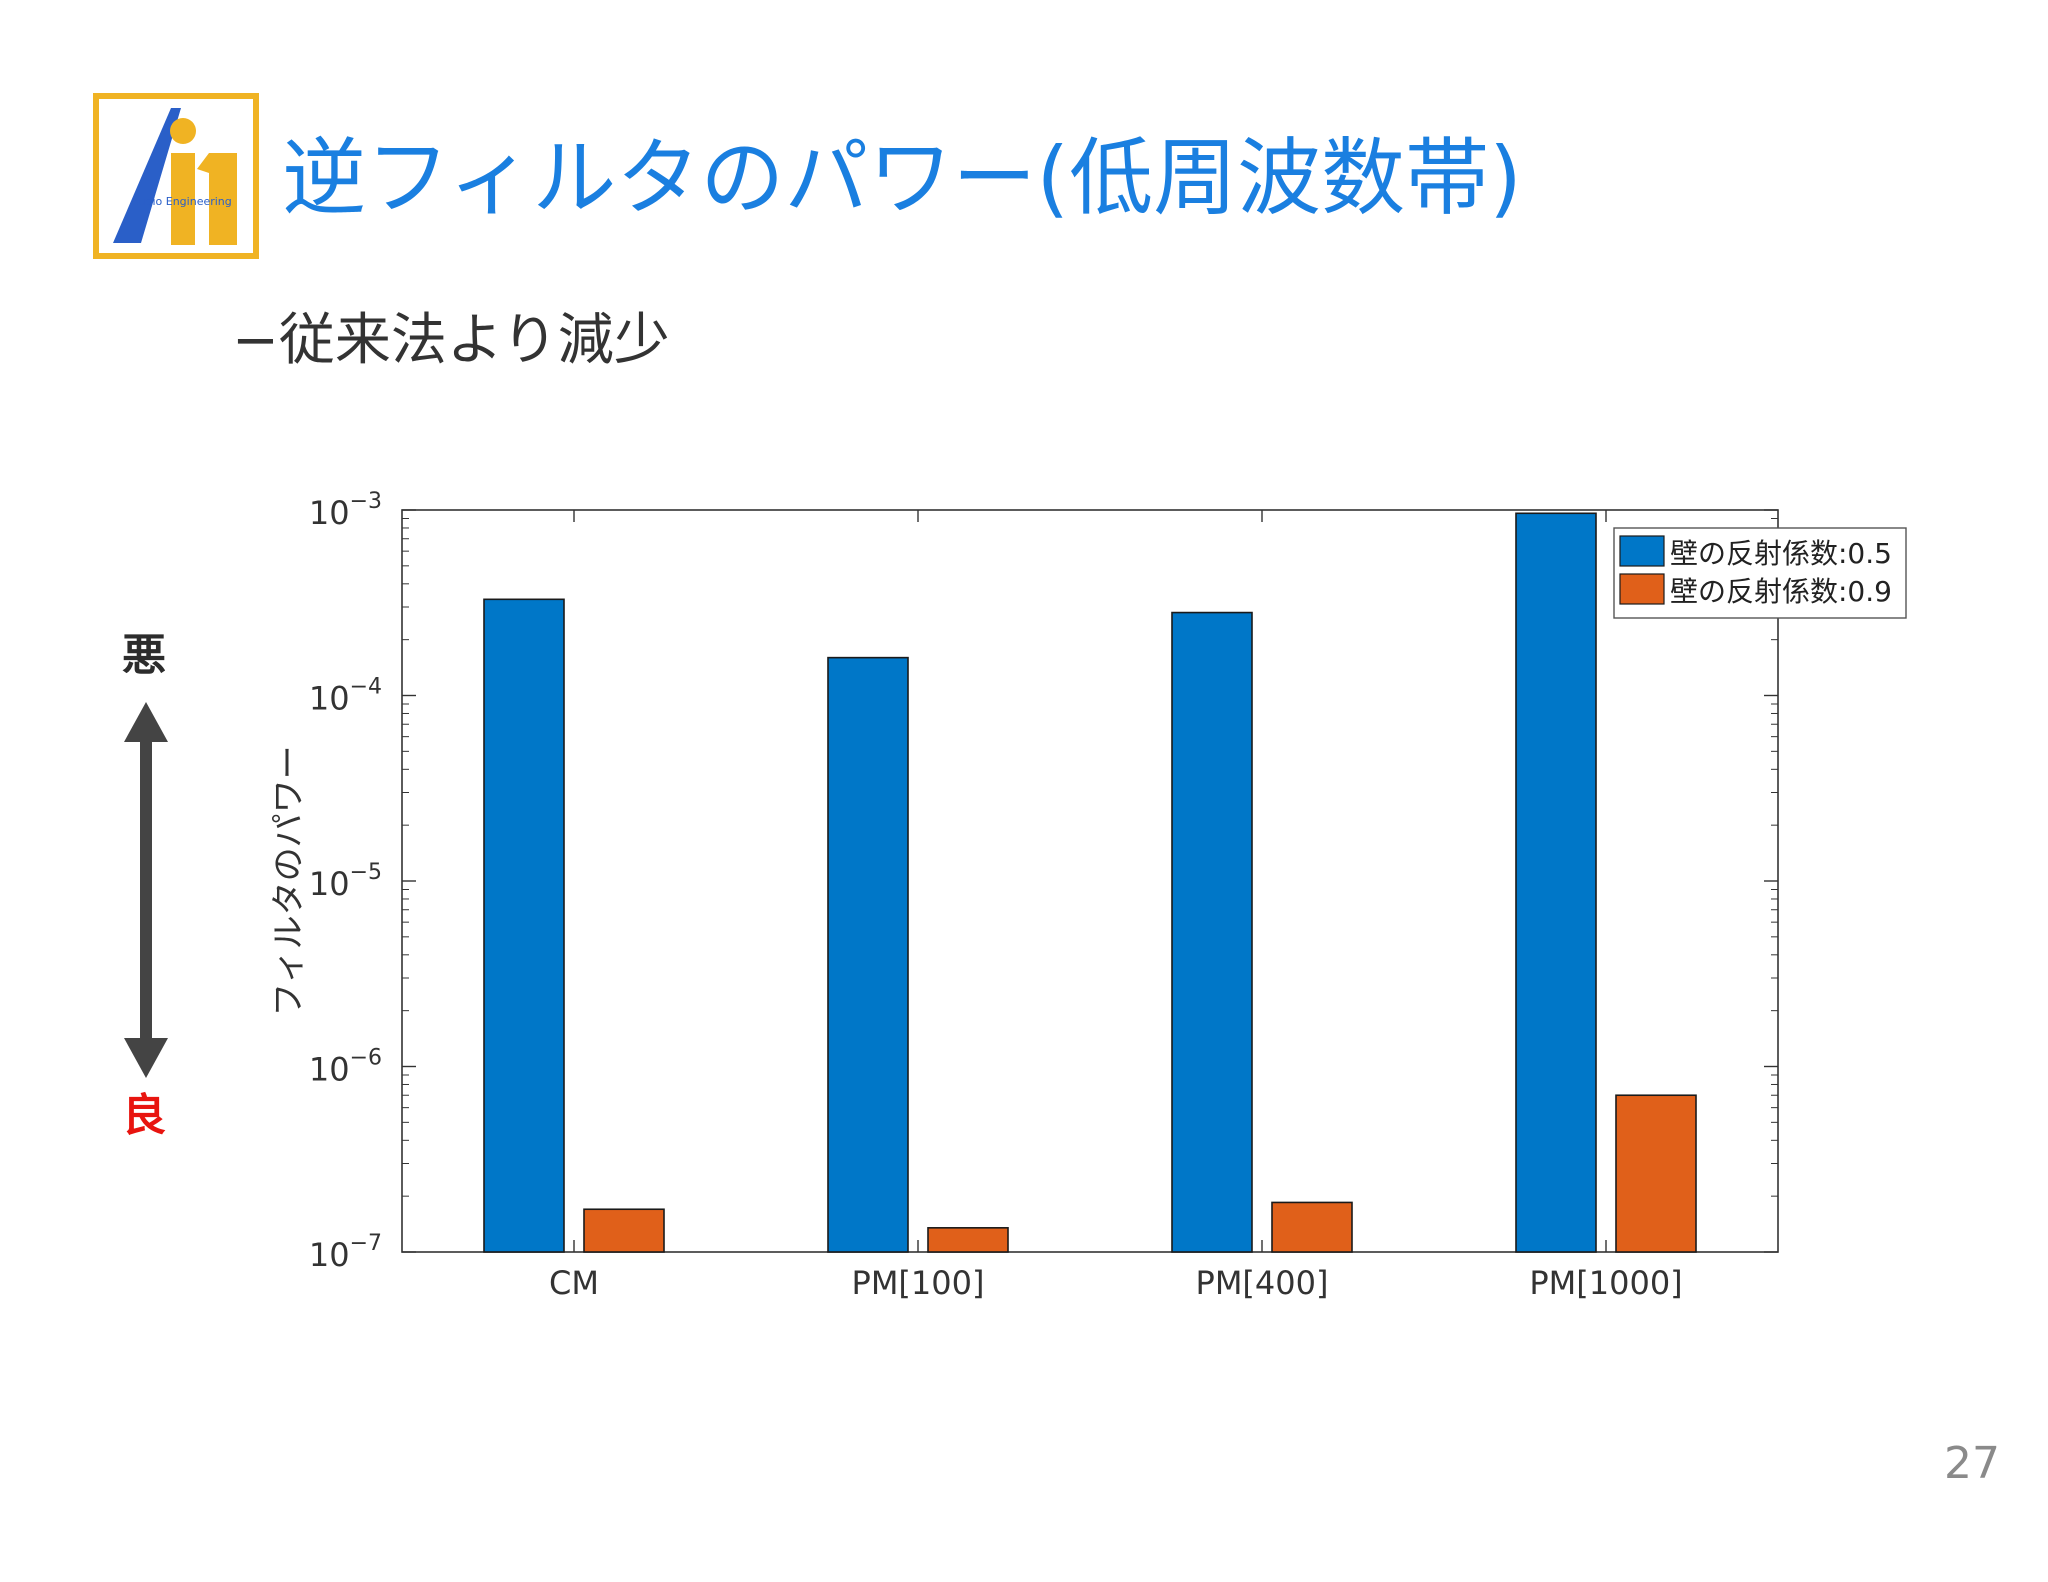 This screenshot has height=1582, width=2048. Describe the element at coordinates (968, 1240) in the screenshot. I see `bar-2-pm100` at that location.